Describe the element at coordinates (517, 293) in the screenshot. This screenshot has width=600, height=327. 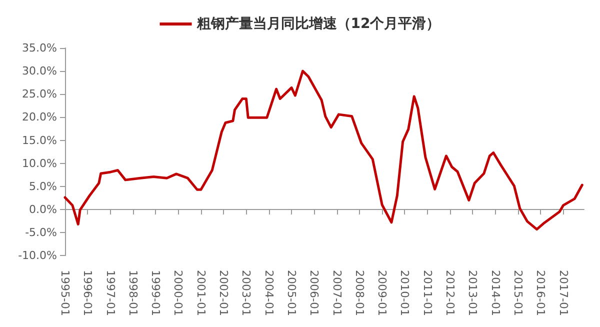
I see `x-tick-label: 2015-01` at that location.